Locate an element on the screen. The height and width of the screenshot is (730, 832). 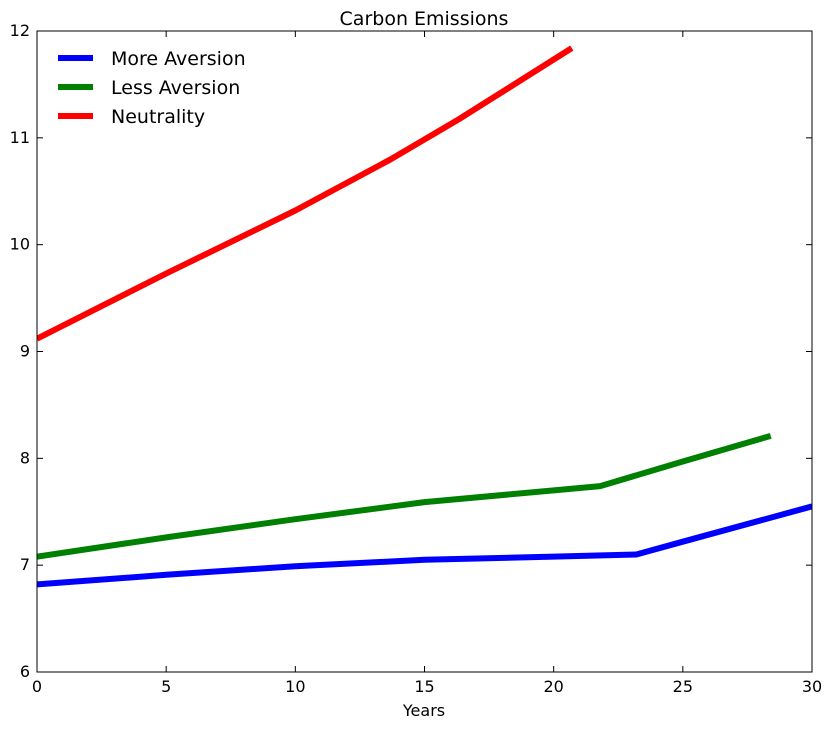
legend-label-2: Neutrality is located at coordinates (158, 117).